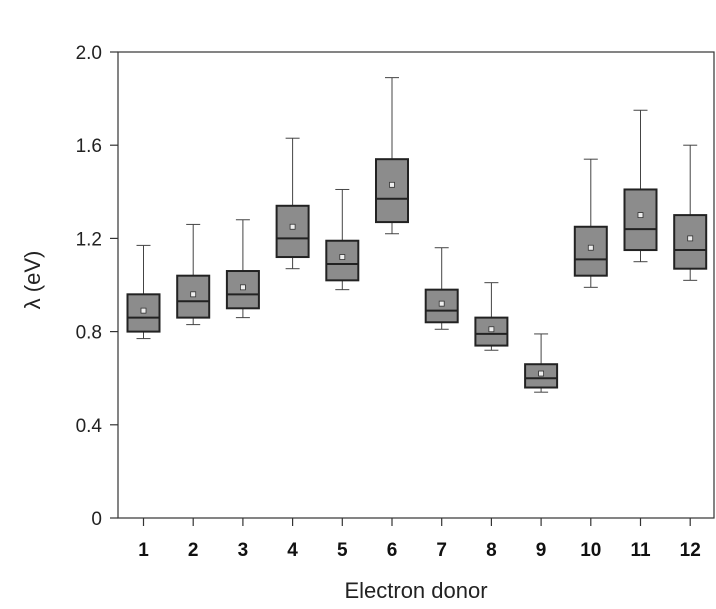  Describe the element at coordinates (590, 550) in the screenshot. I see `x-tick-label-10: 10` at that location.